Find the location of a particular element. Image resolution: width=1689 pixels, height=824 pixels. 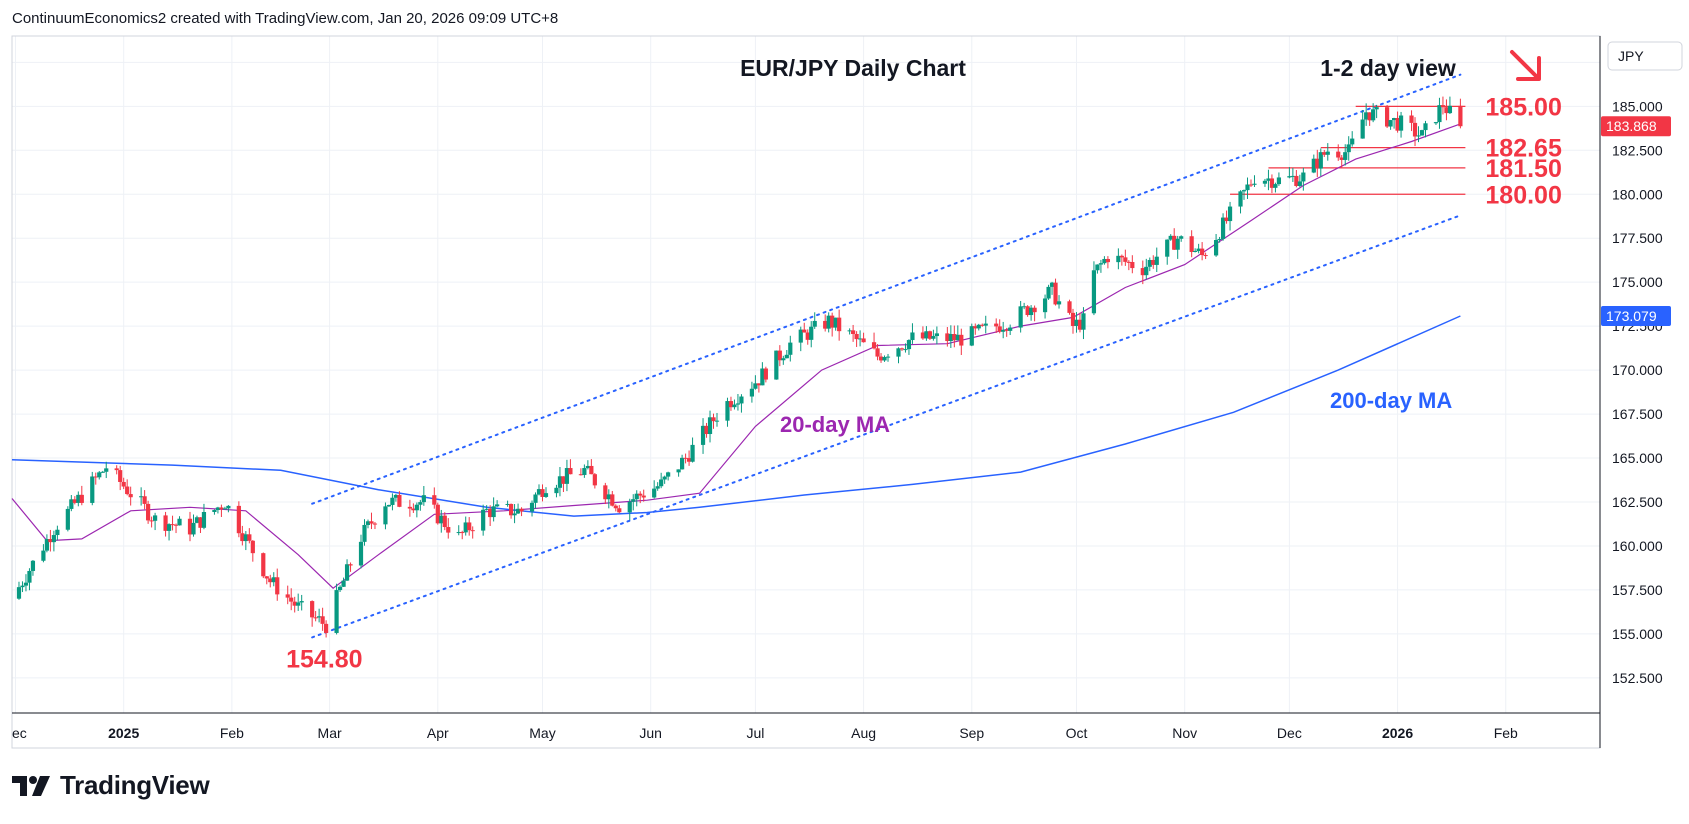

ma200-label: 200-day MA is located at coordinates (1391, 400).